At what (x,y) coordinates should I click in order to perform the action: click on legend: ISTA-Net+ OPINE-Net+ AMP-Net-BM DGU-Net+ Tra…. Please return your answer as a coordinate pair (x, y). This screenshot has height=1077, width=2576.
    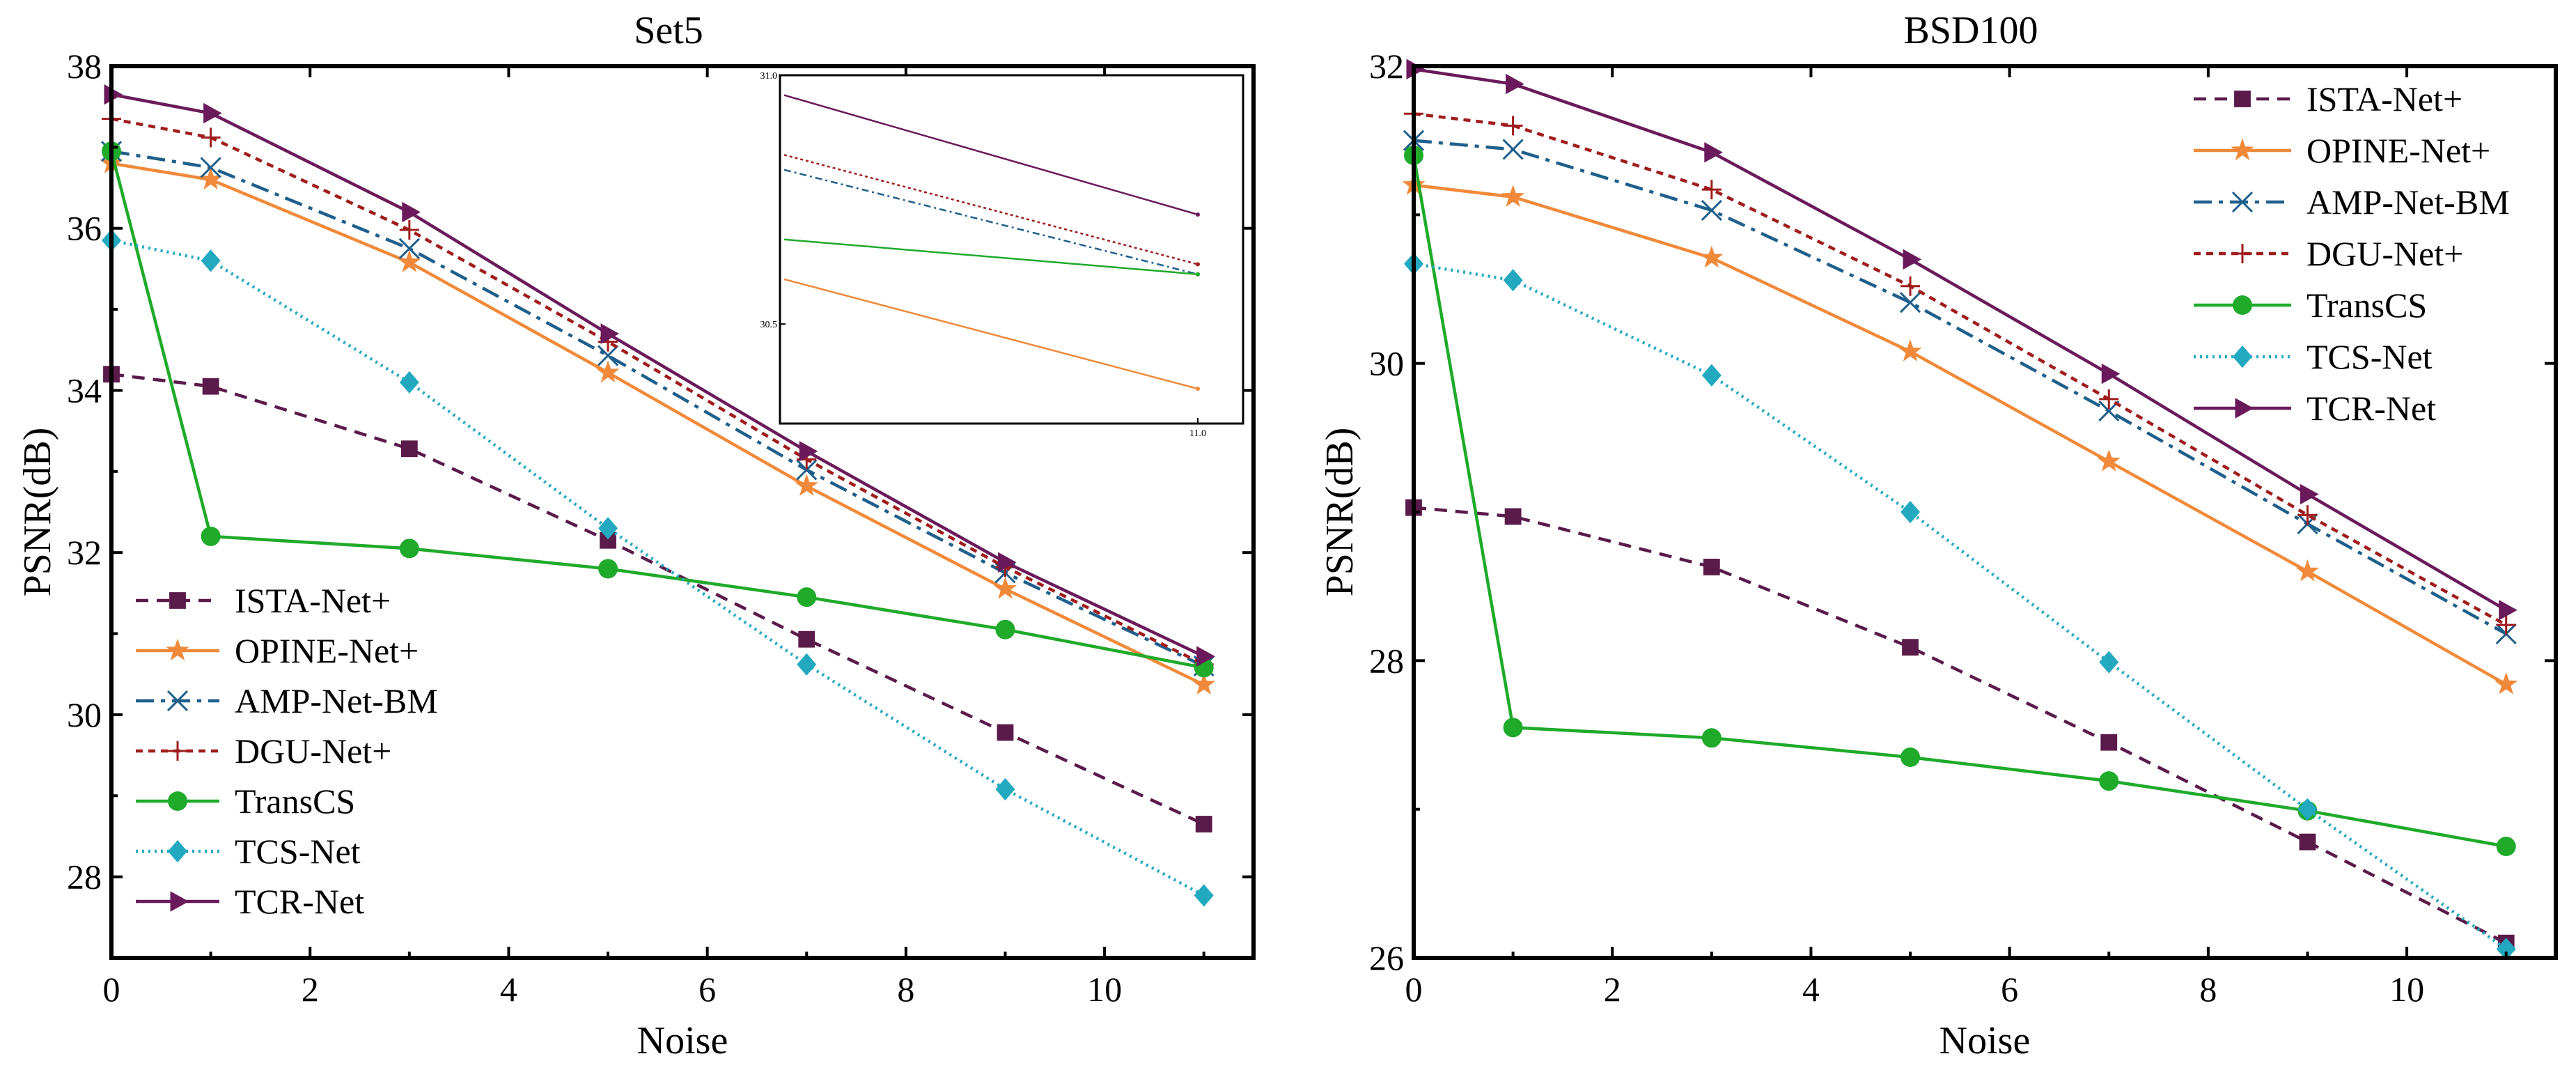
    Looking at the image, I should click on (2352, 253).